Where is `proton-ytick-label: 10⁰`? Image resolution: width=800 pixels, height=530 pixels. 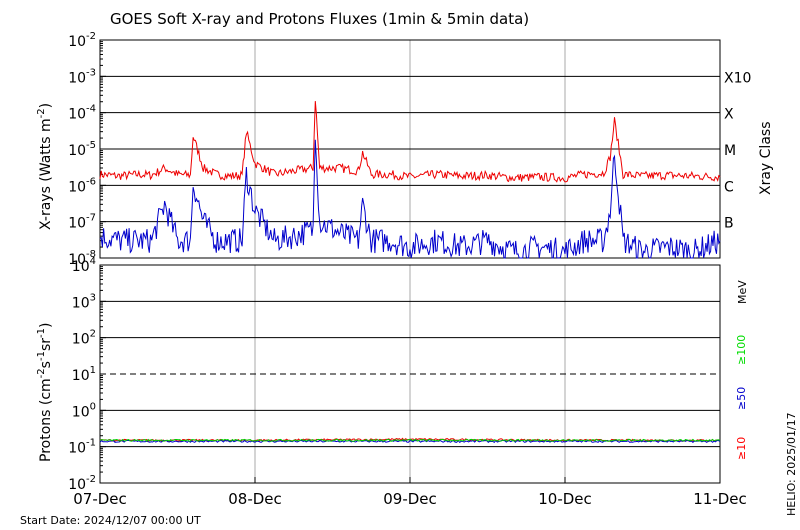
proton-ytick-label: 10⁰ is located at coordinates (84, 410).